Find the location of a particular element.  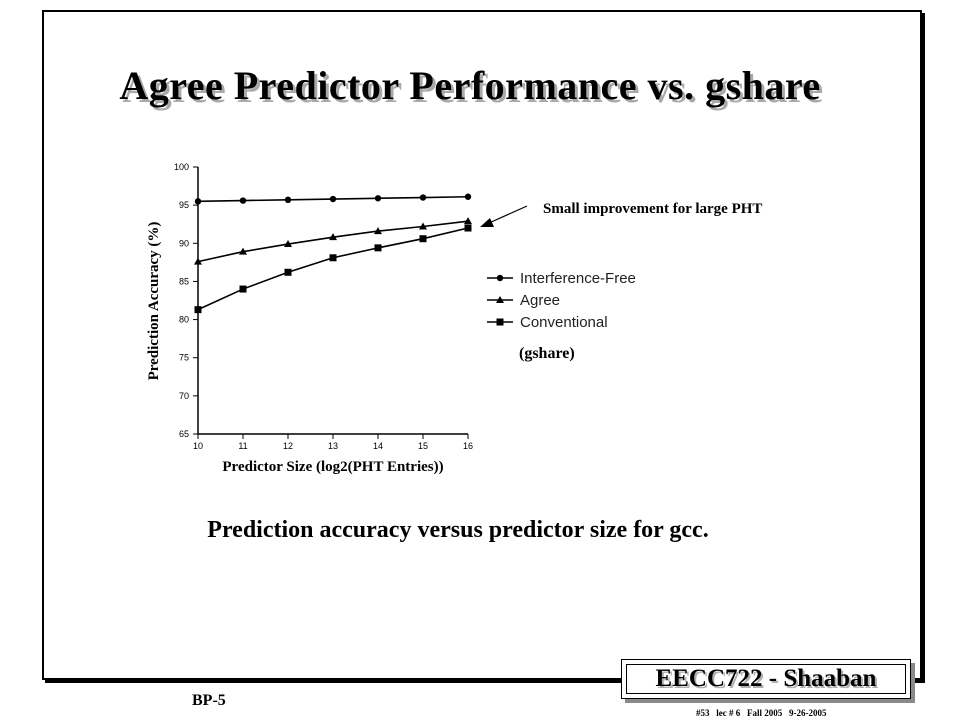

footer-meta: #53 lec # 6 Fall 2005 9-26-2005 is located at coordinates (761, 713).